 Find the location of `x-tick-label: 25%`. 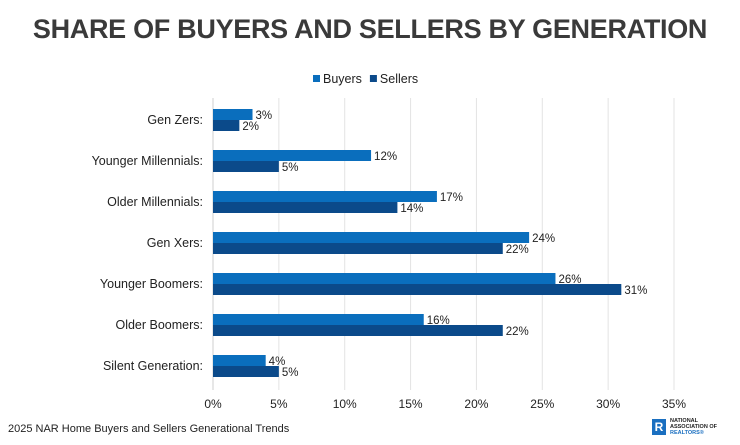

x-tick-label: 25% is located at coordinates (542, 404).